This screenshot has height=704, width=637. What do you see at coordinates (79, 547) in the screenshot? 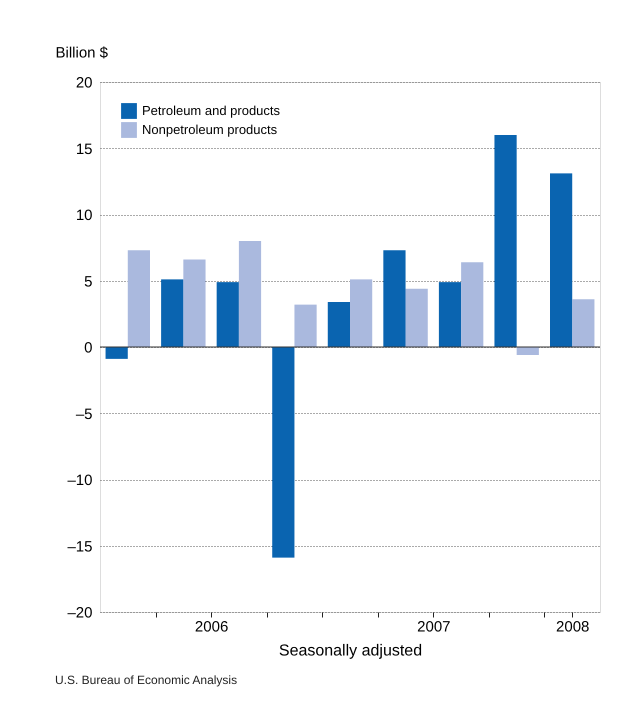
I see `y-tick-label: –15` at bounding box center [79, 547].